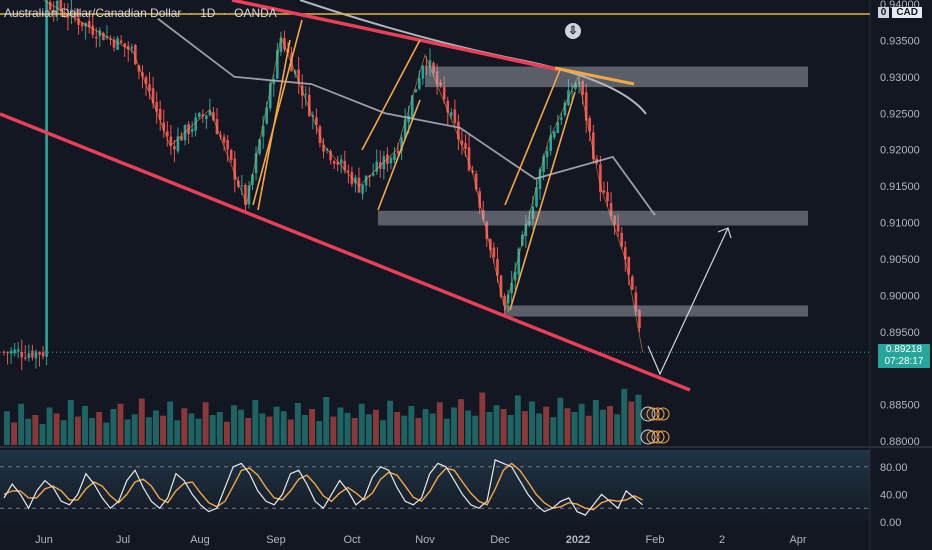 This screenshot has height=550, width=932. I want to click on stochastic-pane, so click(435, 489).